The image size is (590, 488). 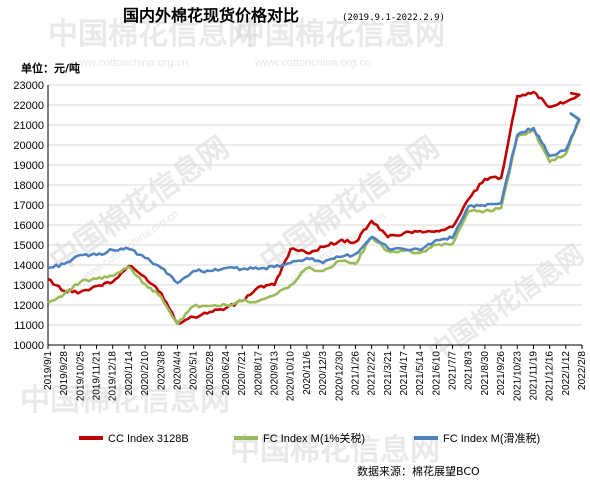 I want to click on x-tick-label: 2020/5/28, so click(x=210, y=373).